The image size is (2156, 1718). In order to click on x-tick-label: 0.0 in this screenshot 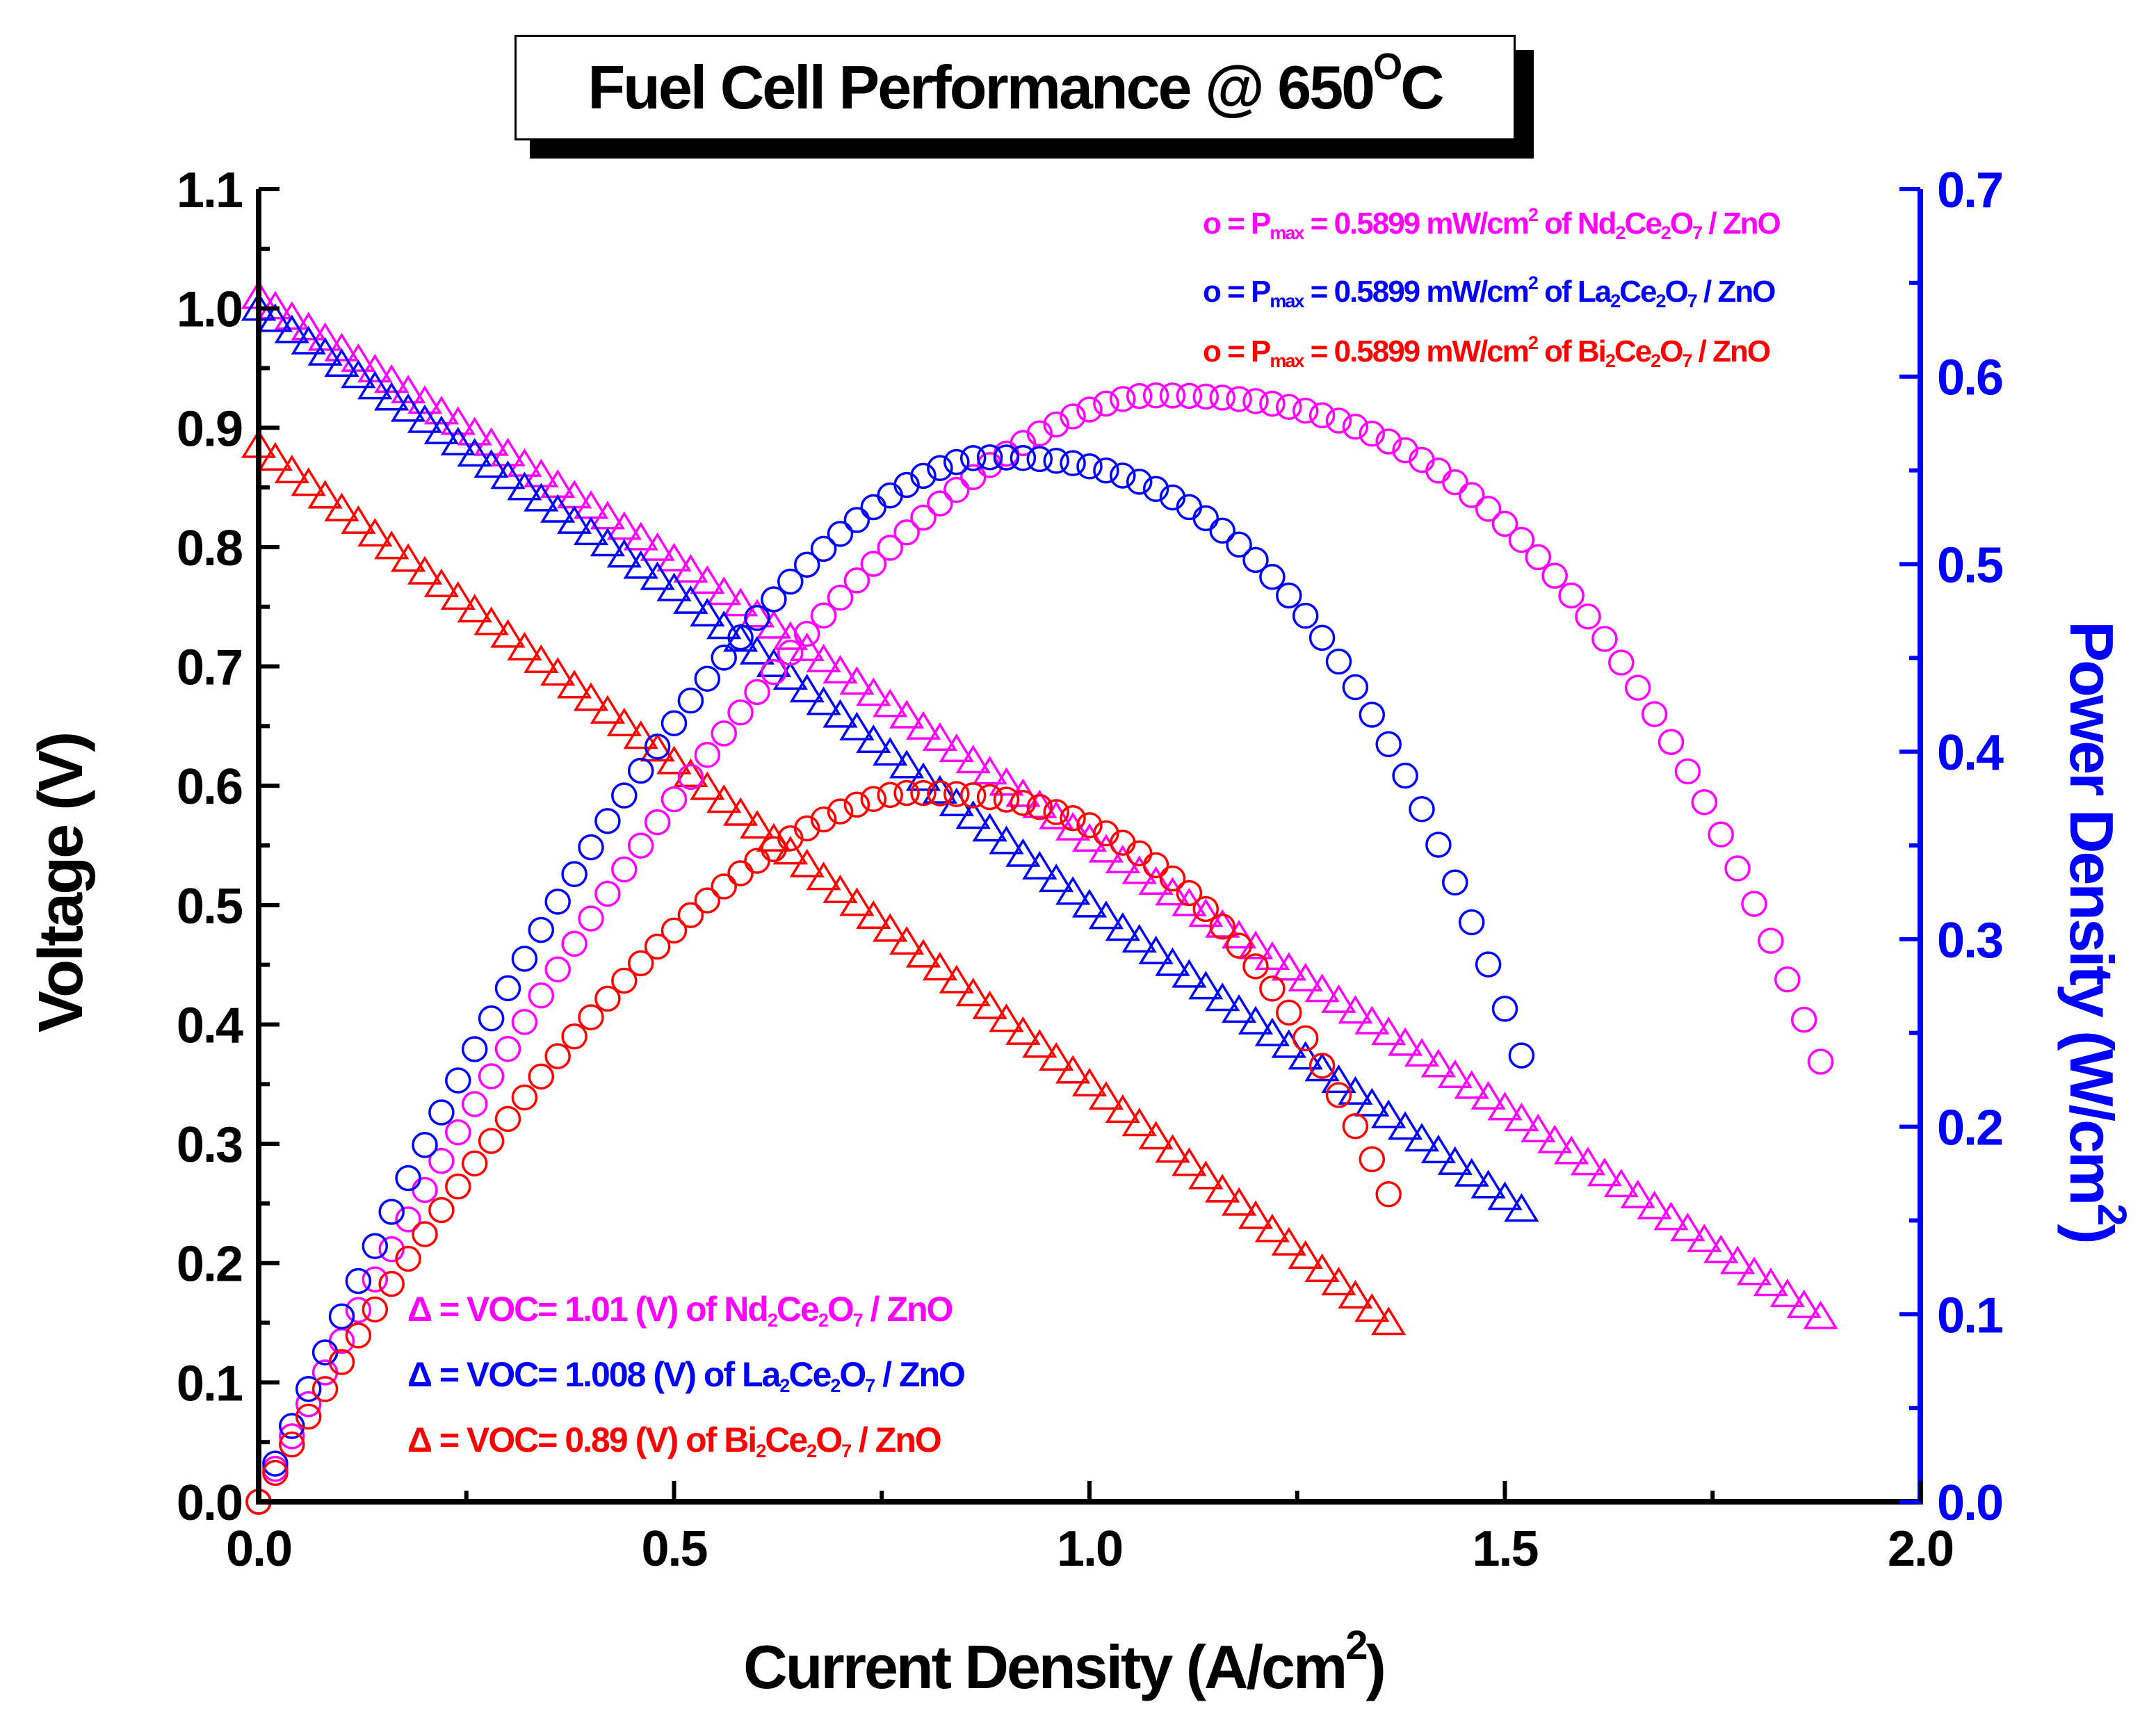, I will do `click(258, 1549)`.